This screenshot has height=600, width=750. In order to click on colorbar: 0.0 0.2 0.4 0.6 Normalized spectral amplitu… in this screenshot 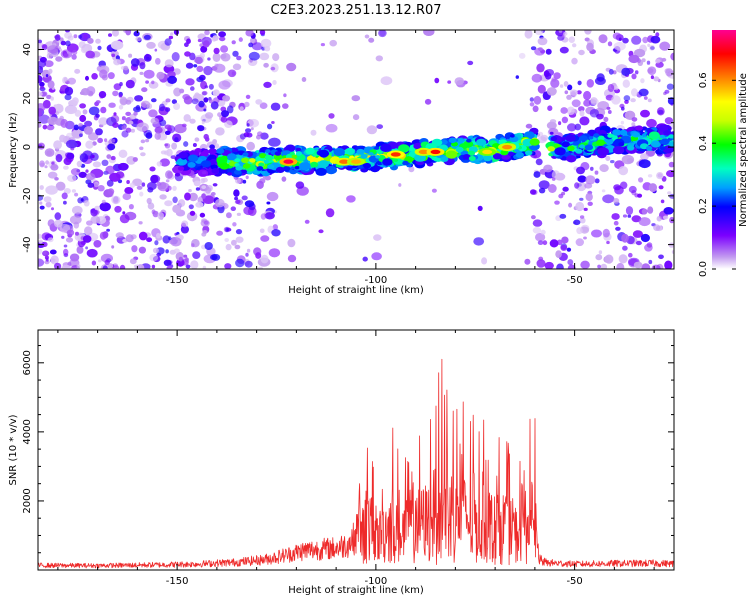, I will do `click(723, 153)`.